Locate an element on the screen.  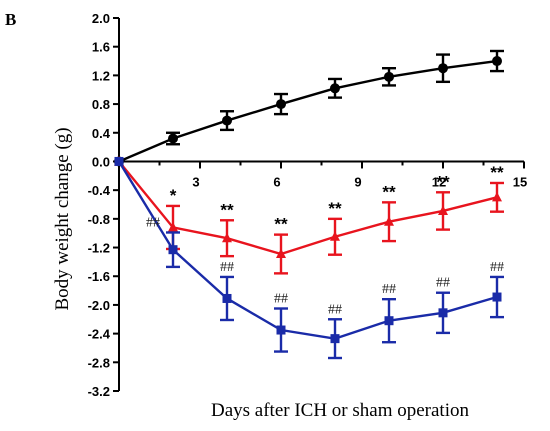
y-axis-title: Body weight change (g) is located at coordinates (62, 218).